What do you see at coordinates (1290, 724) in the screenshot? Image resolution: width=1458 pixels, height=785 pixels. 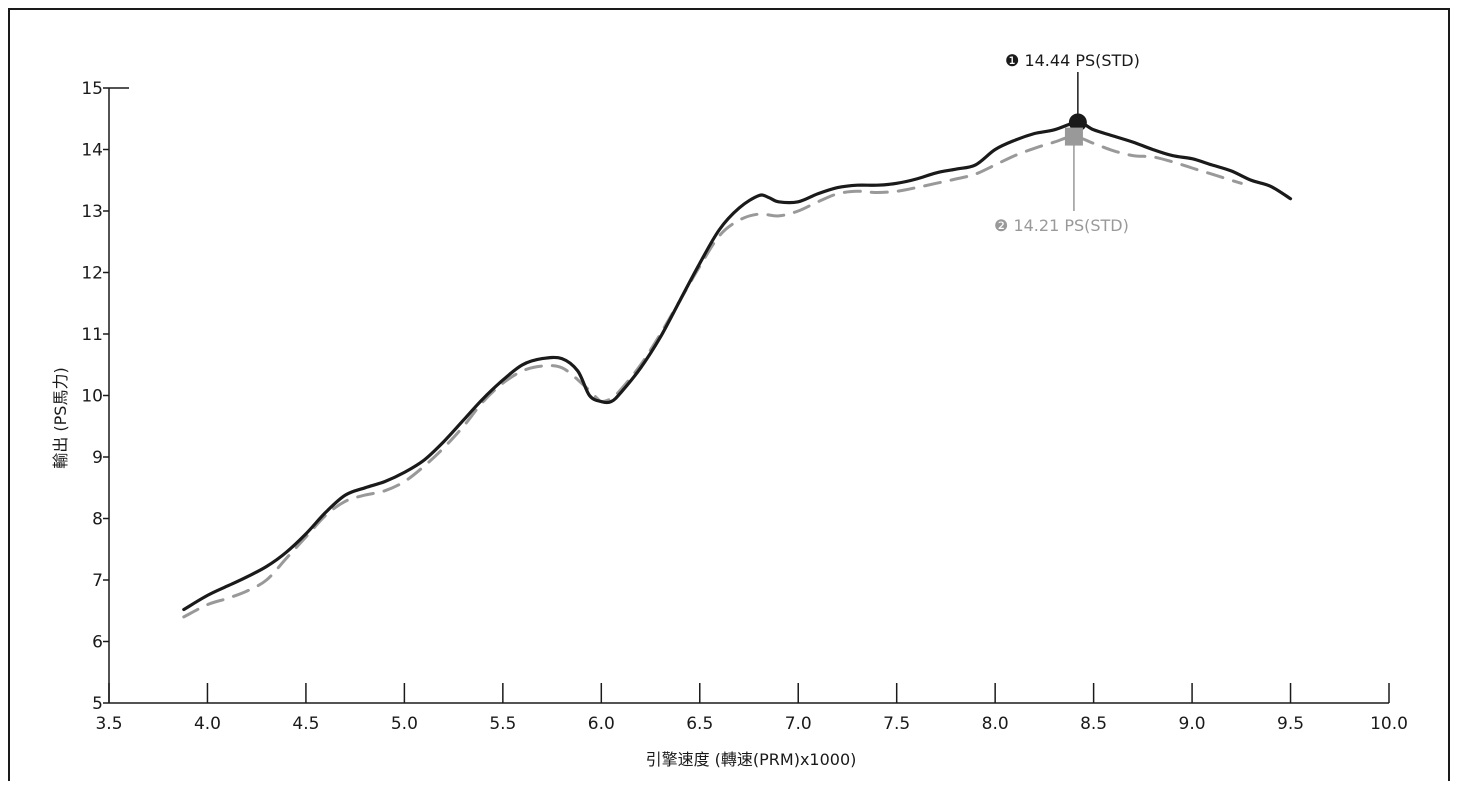 I see `x-tick-label: 9.5` at bounding box center [1290, 724].